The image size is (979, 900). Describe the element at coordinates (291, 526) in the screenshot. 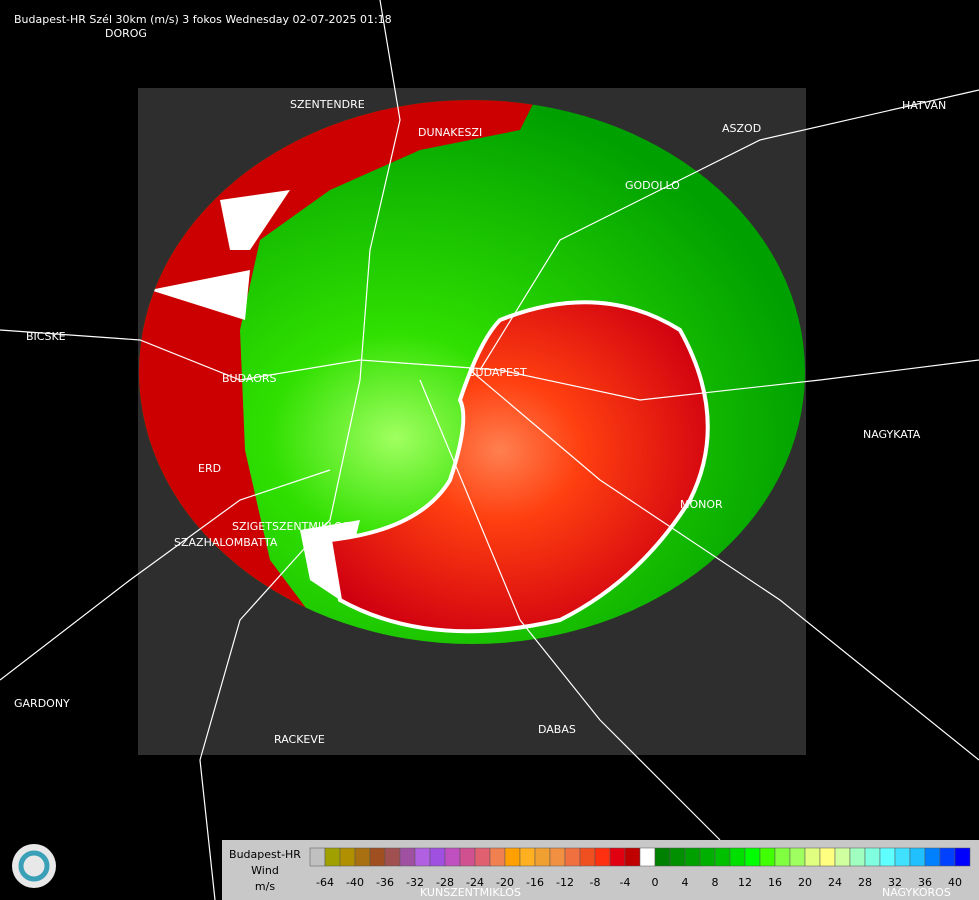

I see `place-label: SZIGETSZENTMIKLOS` at that location.